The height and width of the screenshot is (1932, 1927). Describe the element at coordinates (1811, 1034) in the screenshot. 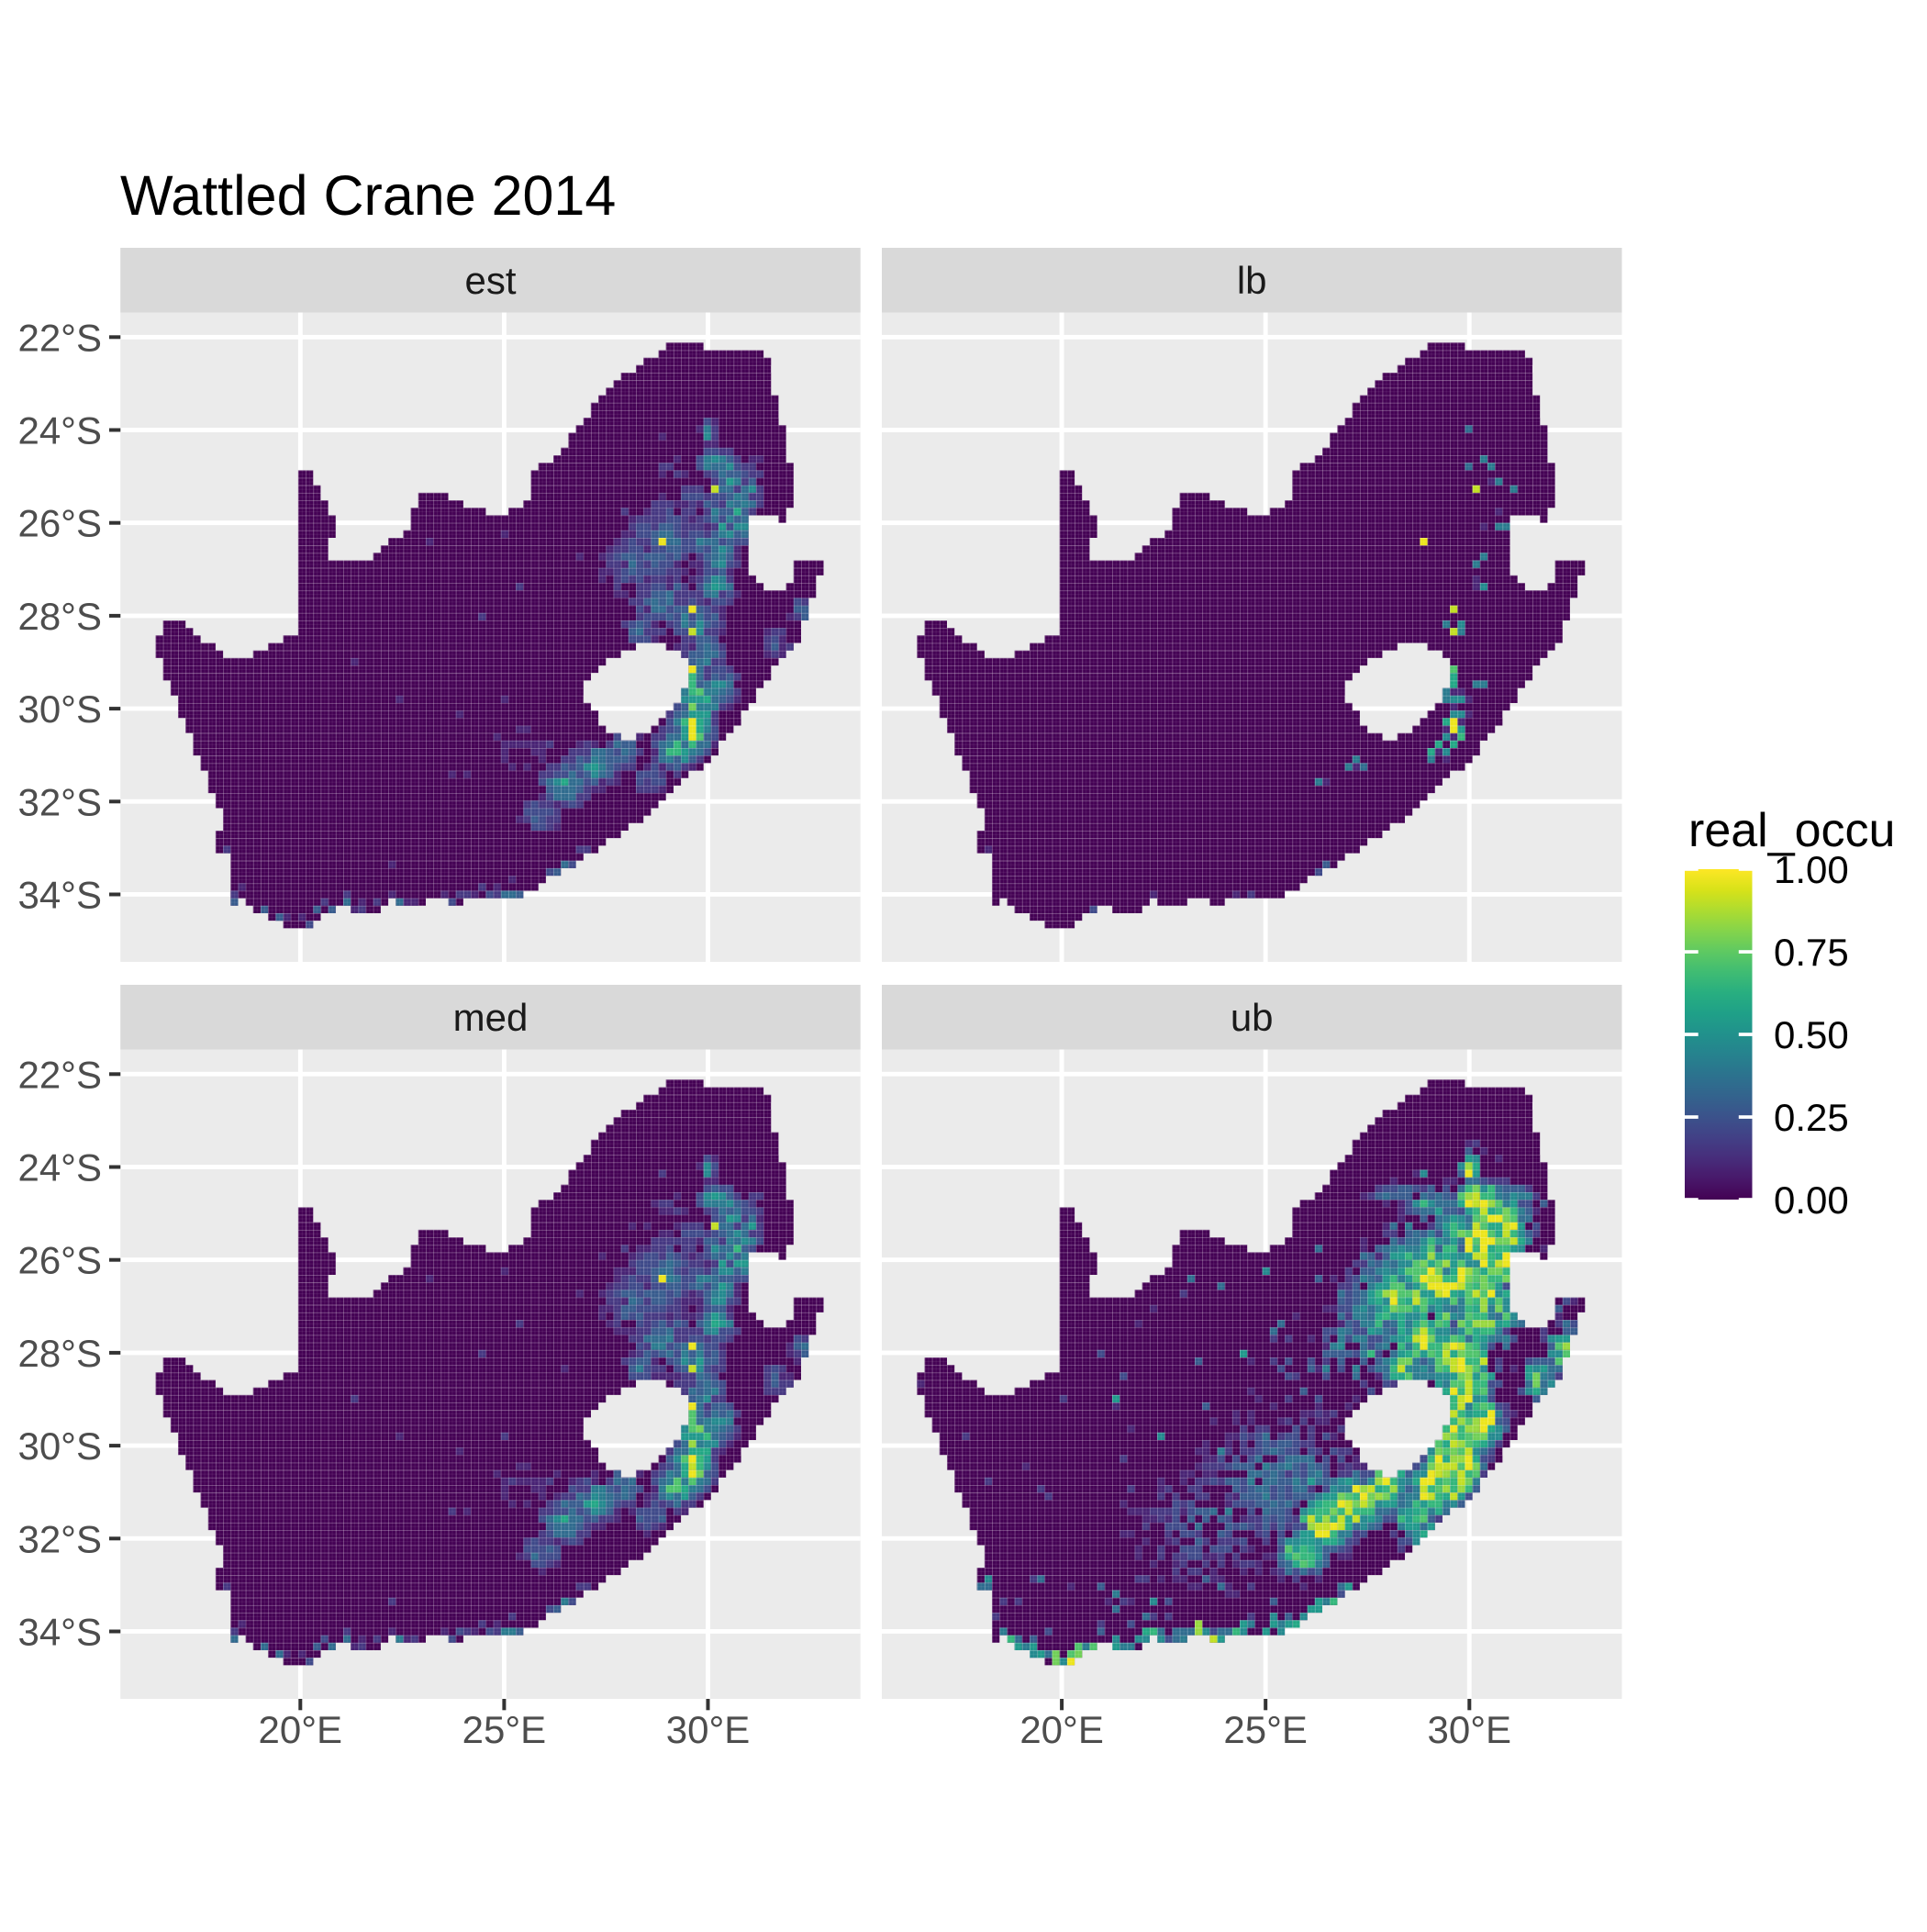

I see `svg-text: 0.50` at that location.